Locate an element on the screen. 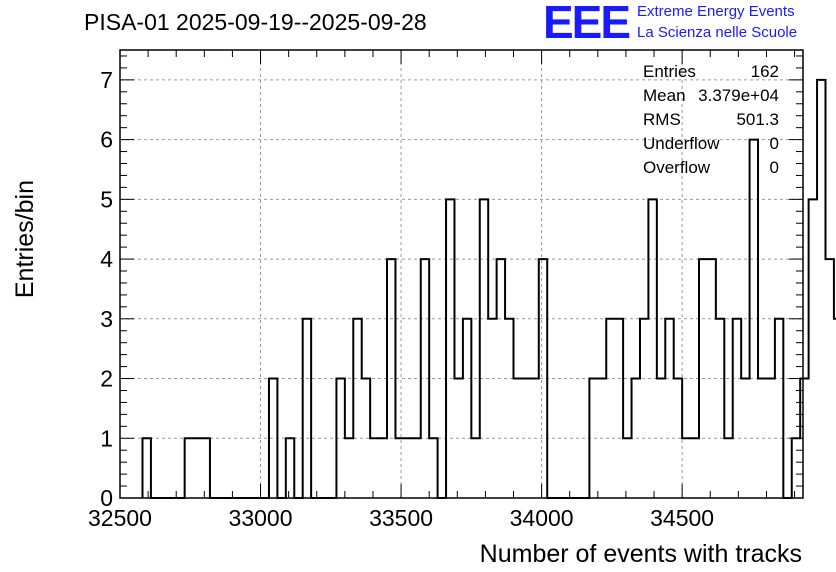 This screenshot has width=836, height=572. x-tick-label: 32500 is located at coordinates (120, 518).